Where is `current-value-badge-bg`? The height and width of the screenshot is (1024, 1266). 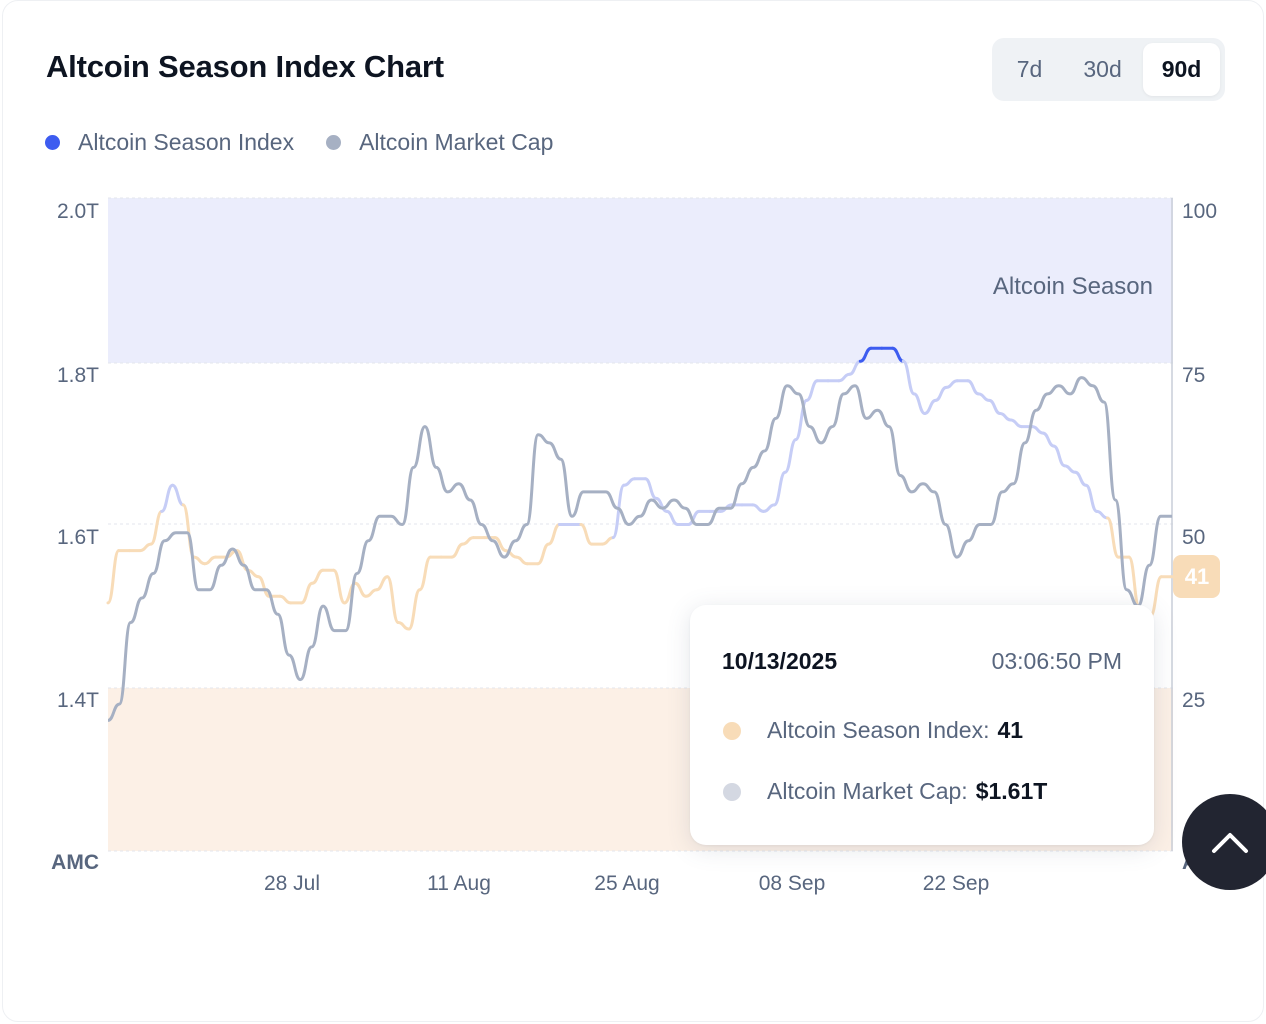 current-value-badge-bg is located at coordinates (1196, 576).